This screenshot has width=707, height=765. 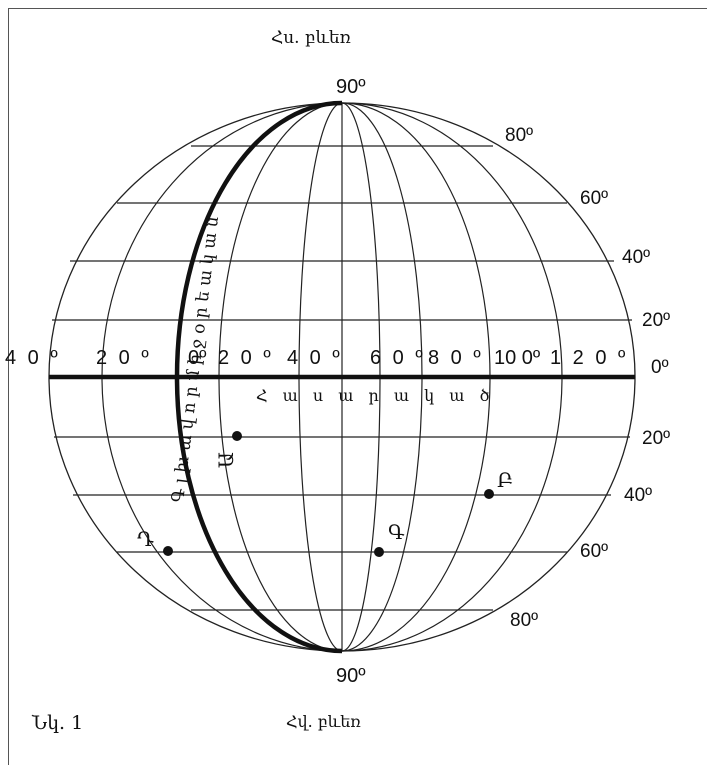 I want to click on point-d-marker, so click(x=168, y=551).